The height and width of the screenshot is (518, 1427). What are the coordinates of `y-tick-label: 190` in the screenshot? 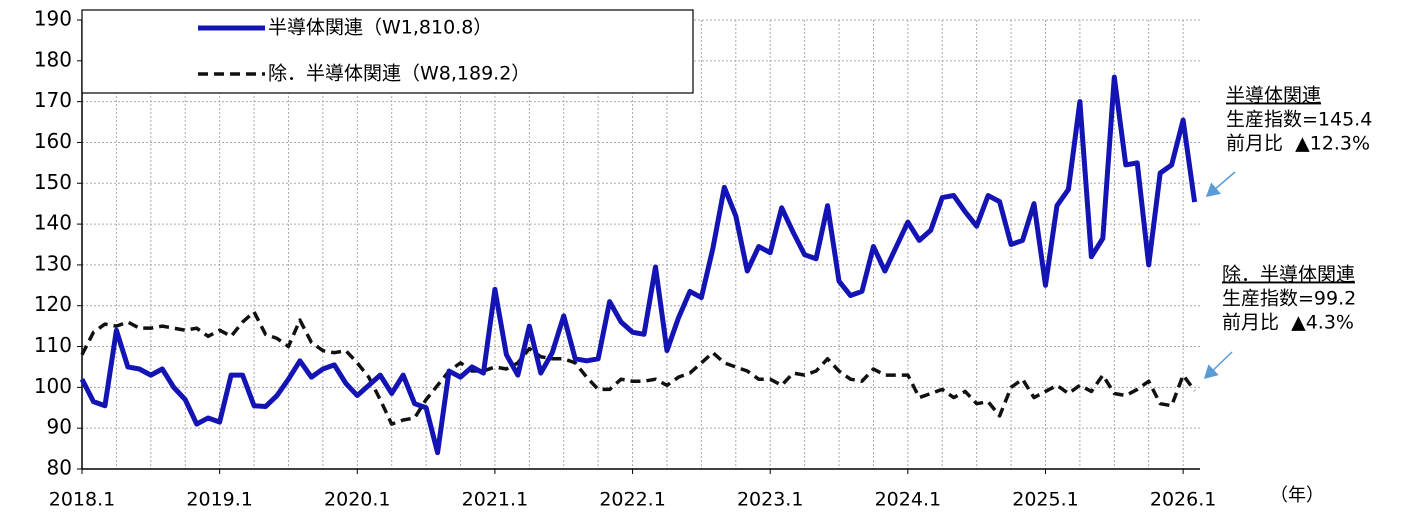 It's located at (53, 19).